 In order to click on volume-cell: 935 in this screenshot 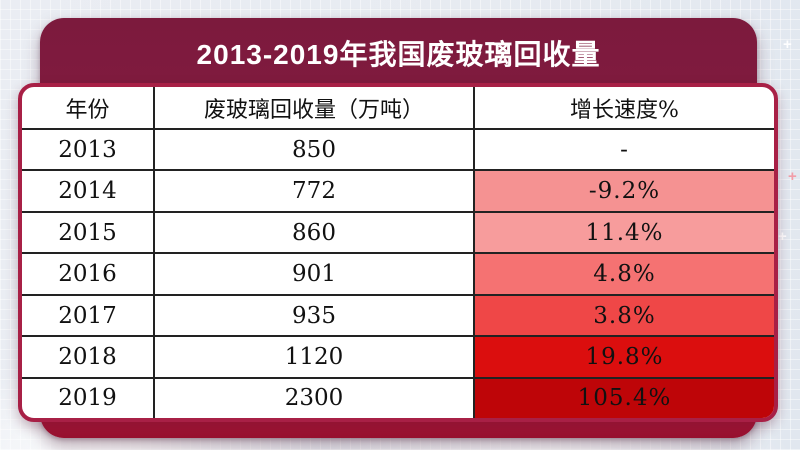, I will do `click(314, 315)`.